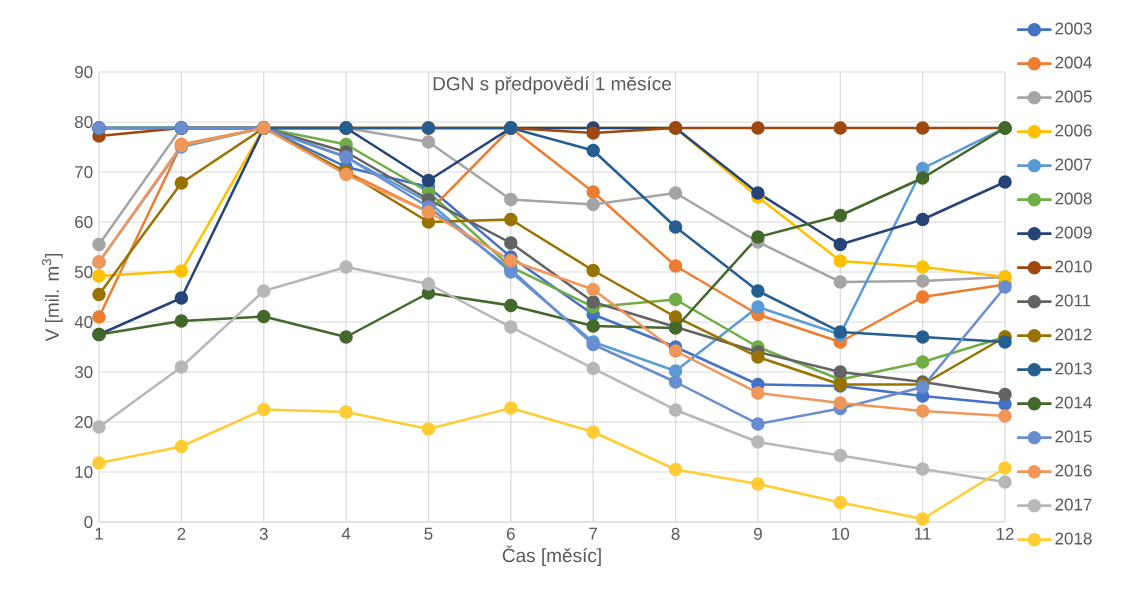  Describe the element at coordinates (1073, 28) in the screenshot. I see `legend-label: 2003` at that location.